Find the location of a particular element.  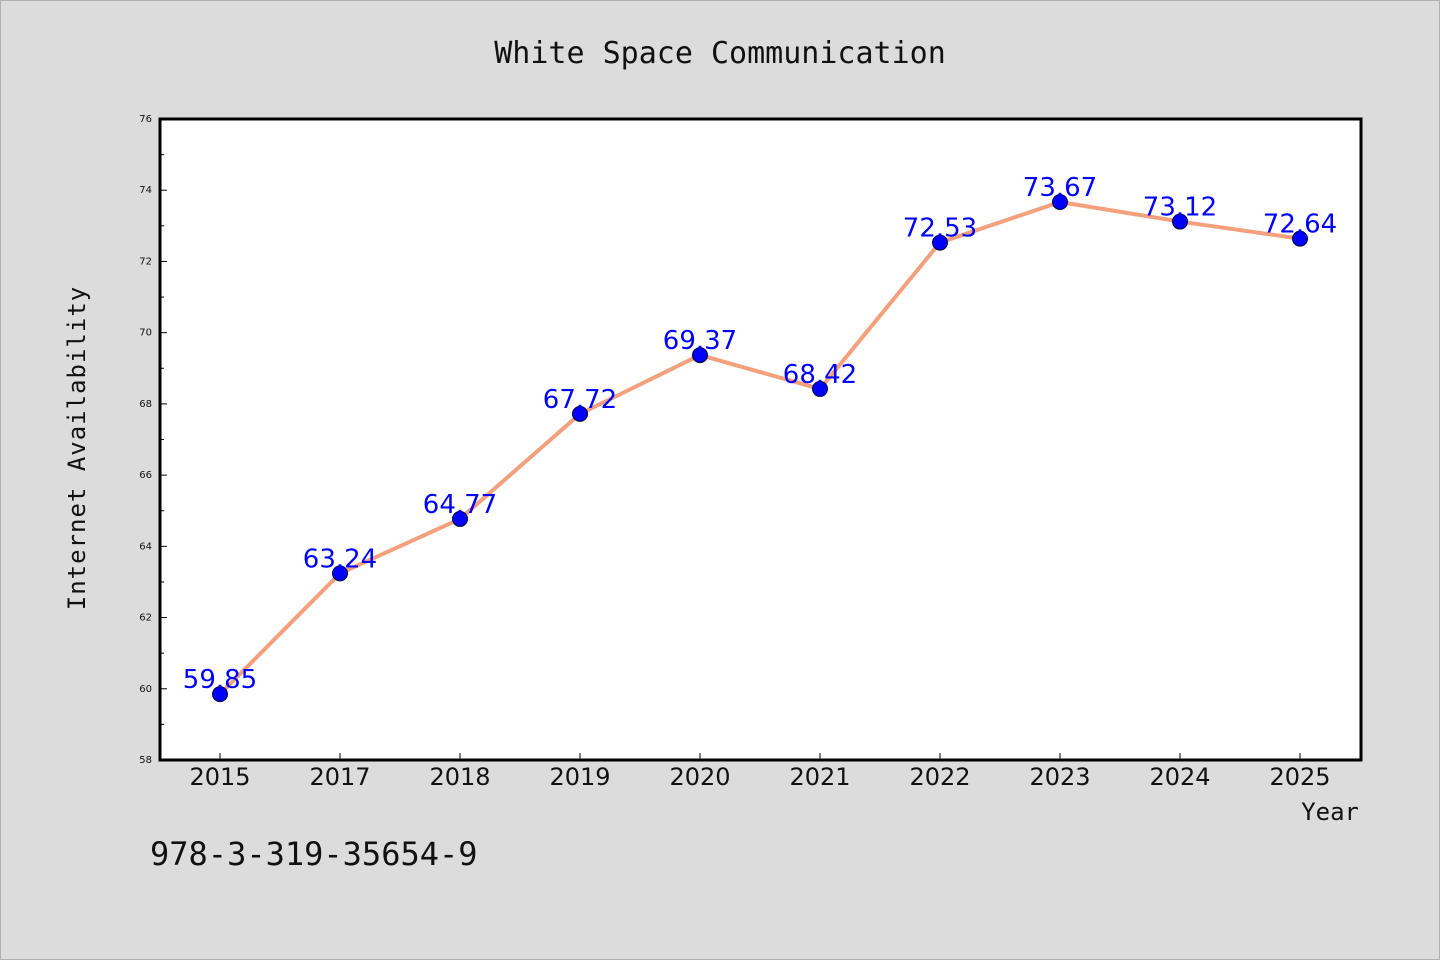

x-tick-label: 2019 is located at coordinates (579, 777).